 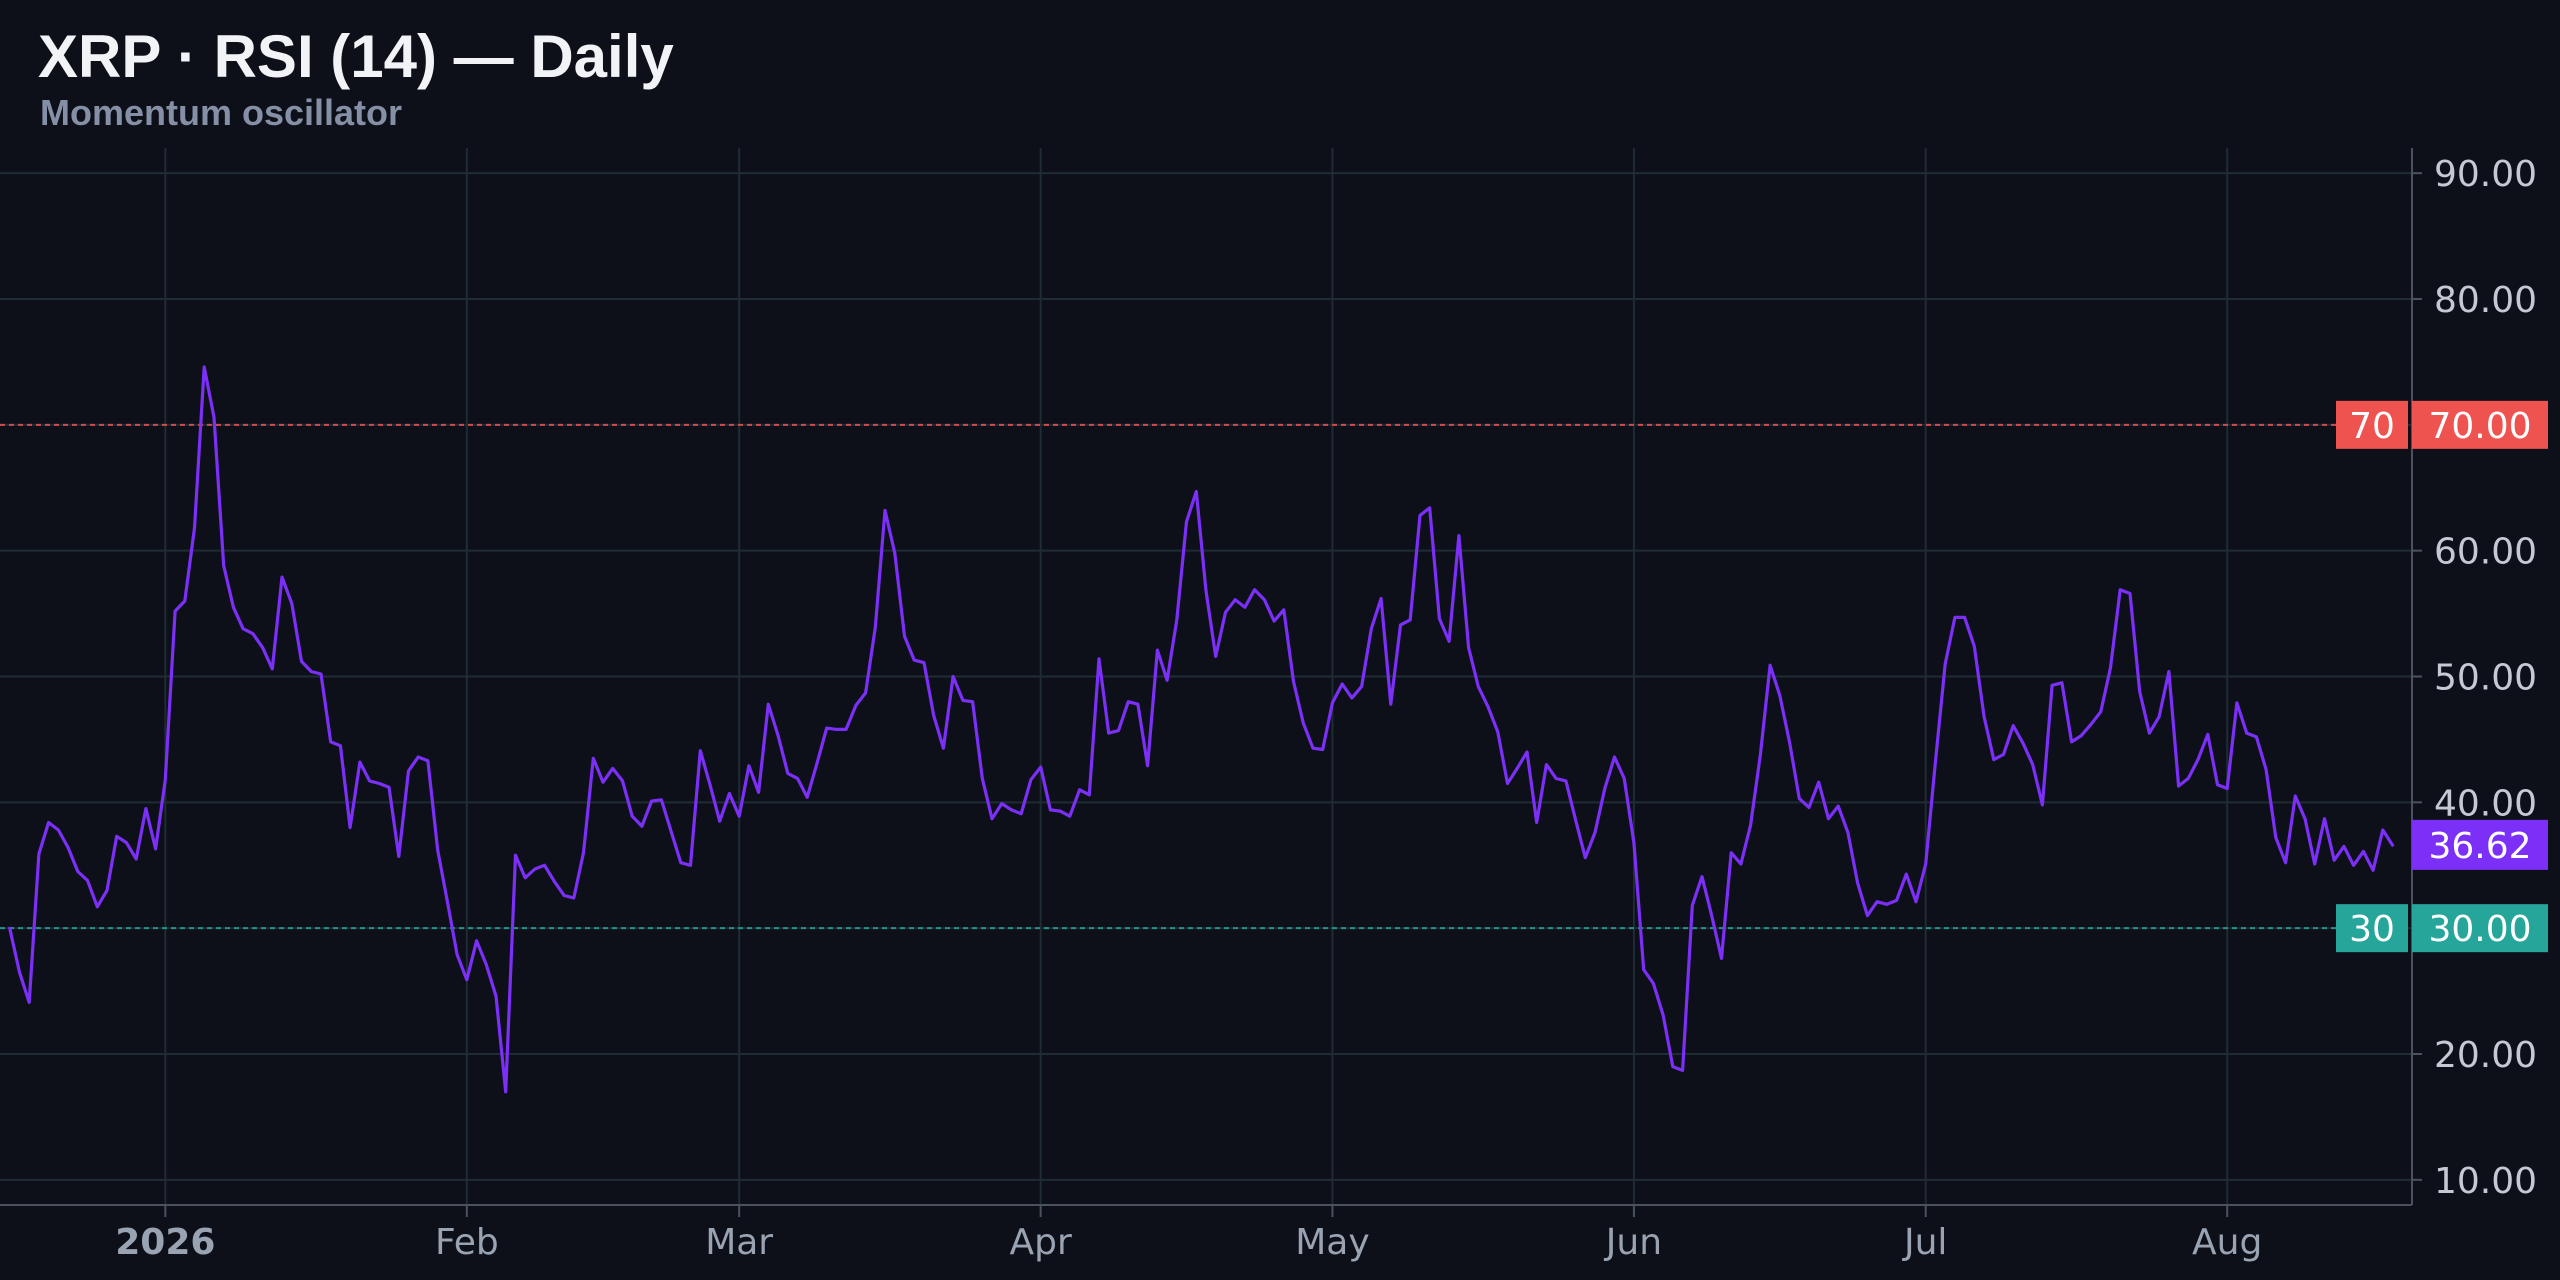 What do you see at coordinates (467, 1242) in the screenshot?
I see `x-tick-label: Feb` at bounding box center [467, 1242].